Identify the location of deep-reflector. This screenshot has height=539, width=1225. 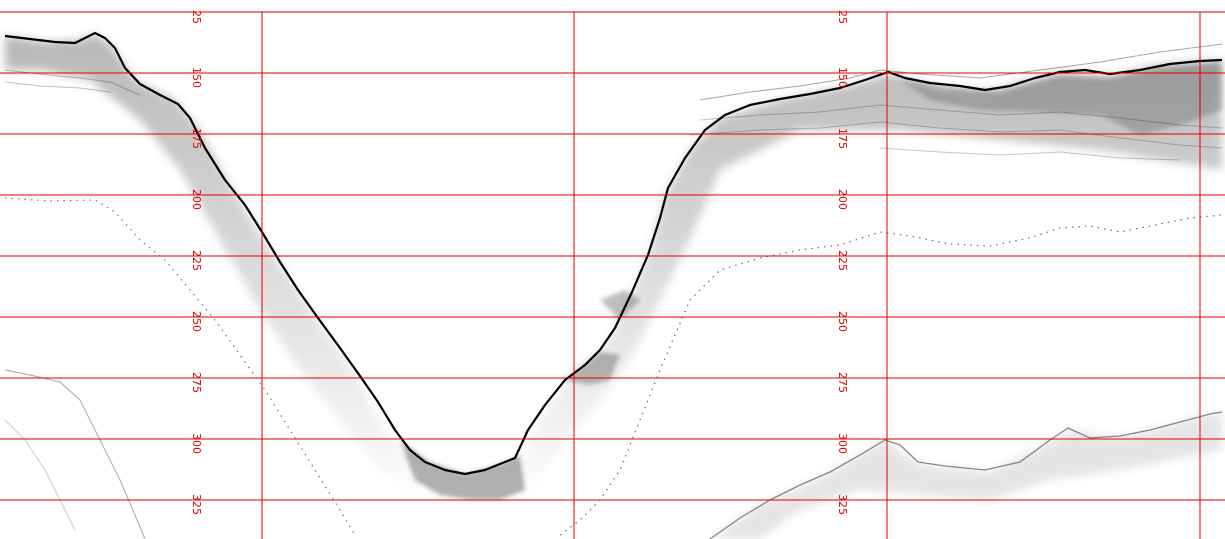
(966, 475).